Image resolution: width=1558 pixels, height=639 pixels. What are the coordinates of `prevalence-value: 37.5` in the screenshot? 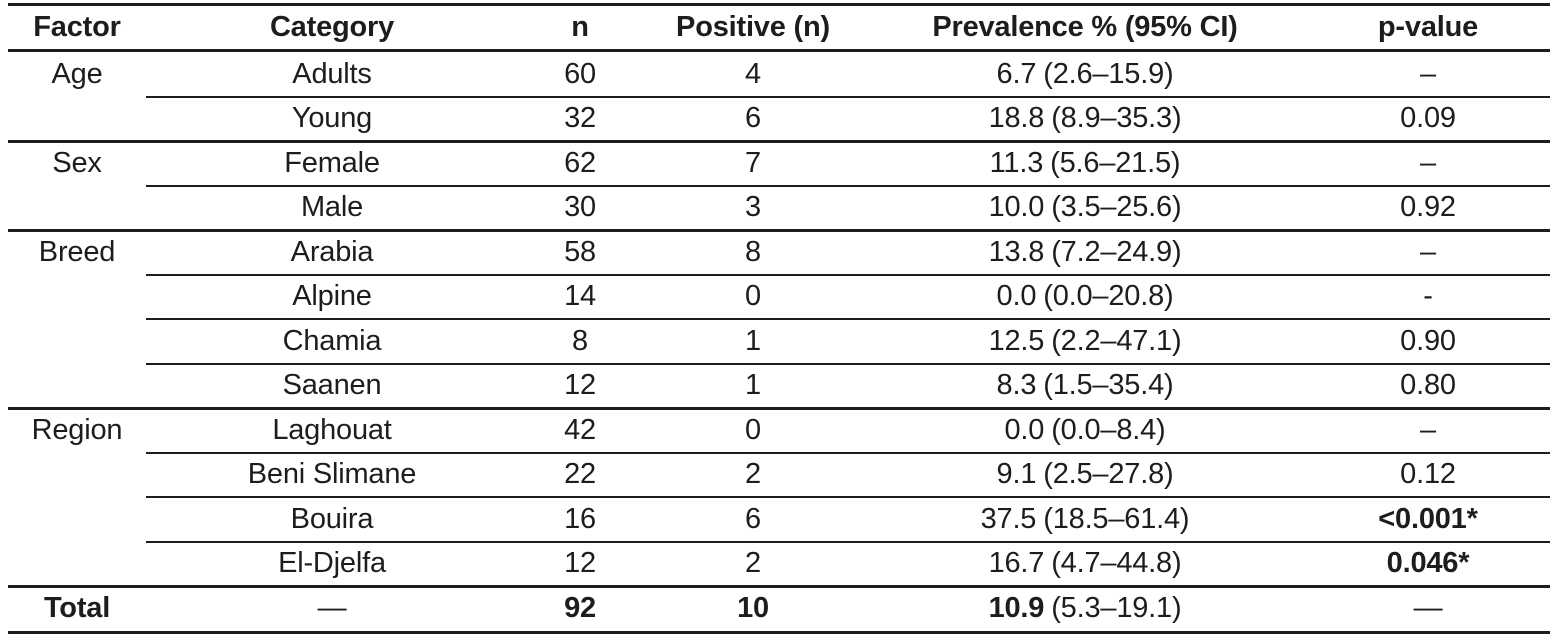 It's located at (1008, 518).